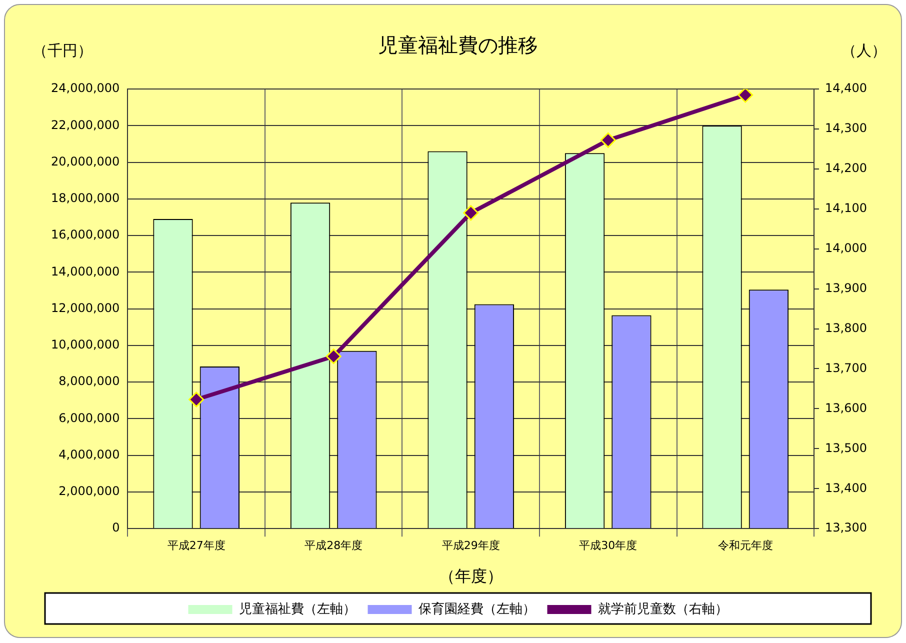 The height and width of the screenshot is (643, 906). What do you see at coordinates (846, 208) in the screenshot?
I see `y2-tick-label: 14,100` at bounding box center [846, 208].